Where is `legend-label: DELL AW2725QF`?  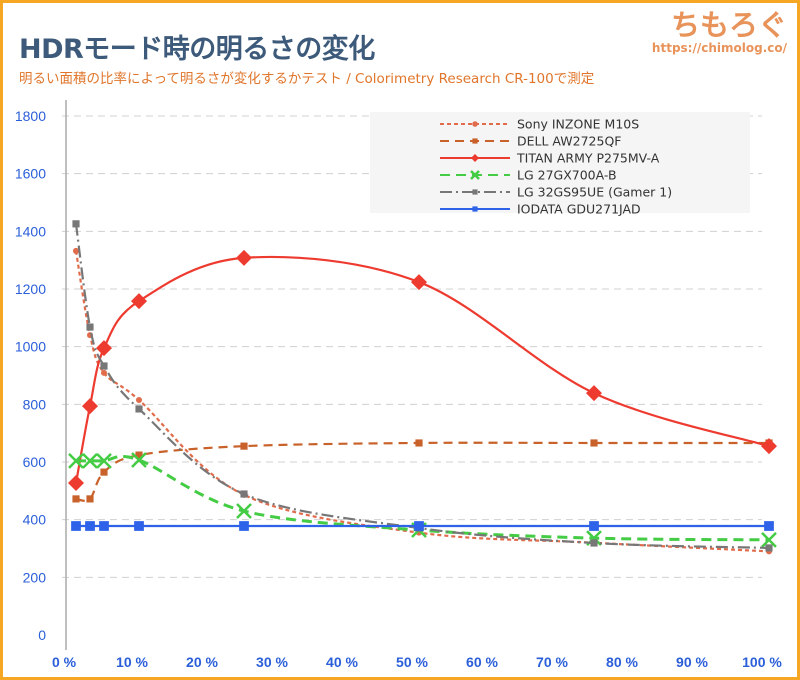
legend-label: DELL AW2725QF is located at coordinates (569, 141).